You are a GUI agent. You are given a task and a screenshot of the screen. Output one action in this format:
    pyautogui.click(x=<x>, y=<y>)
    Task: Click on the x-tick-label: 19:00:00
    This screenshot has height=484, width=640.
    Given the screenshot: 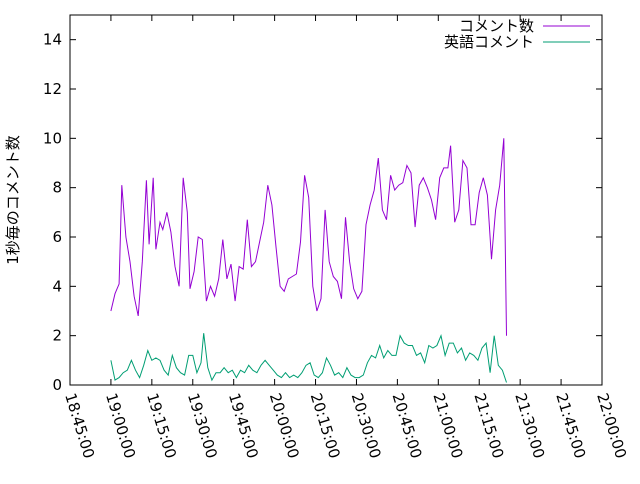 What is the action you would take?
    pyautogui.click(x=120, y=426)
    